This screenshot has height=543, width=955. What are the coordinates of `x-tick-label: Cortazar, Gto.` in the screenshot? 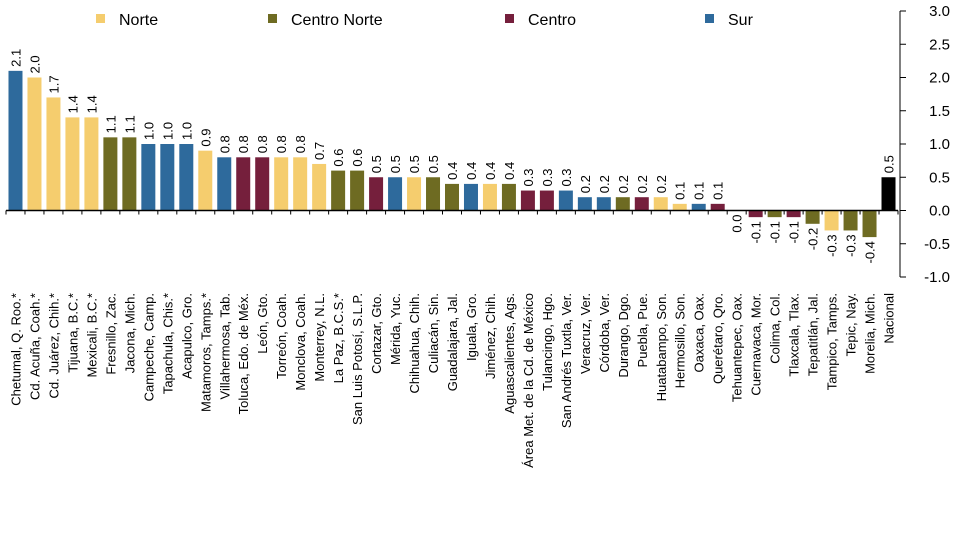 It's located at (376, 333).